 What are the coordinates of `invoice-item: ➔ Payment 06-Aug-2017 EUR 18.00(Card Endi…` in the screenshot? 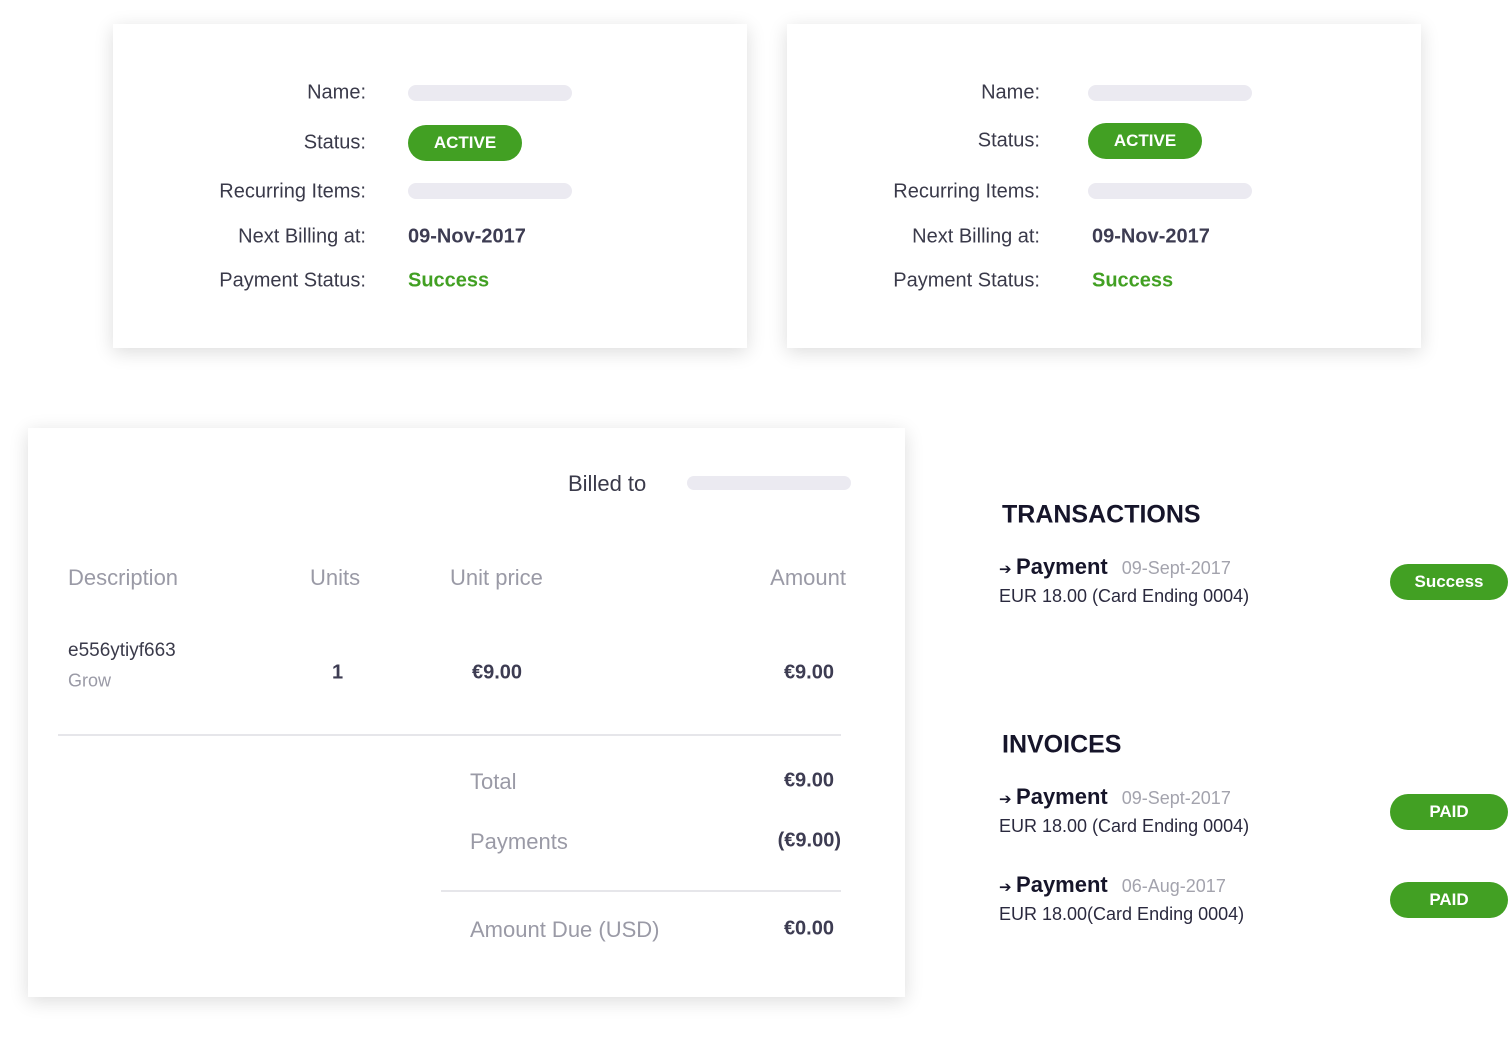 It's located at (1121, 898).